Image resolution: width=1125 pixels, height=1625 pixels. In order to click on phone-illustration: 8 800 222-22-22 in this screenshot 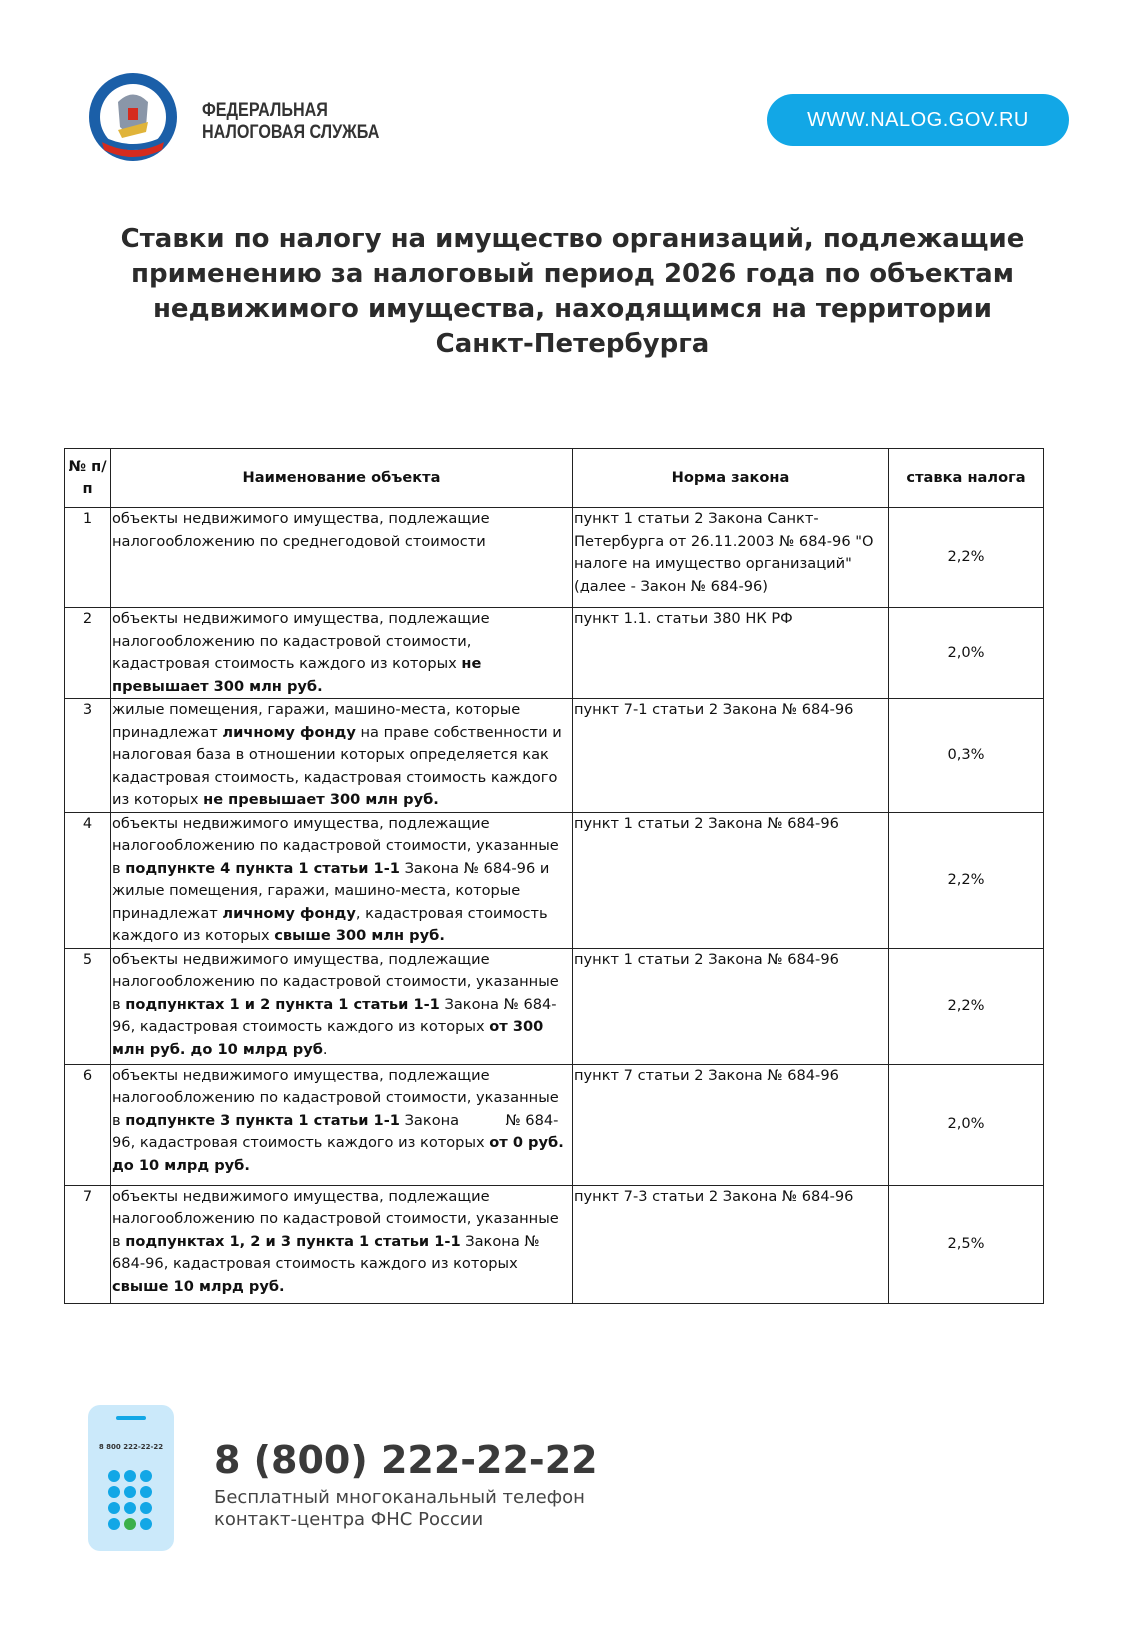, I will do `click(131, 1478)`.